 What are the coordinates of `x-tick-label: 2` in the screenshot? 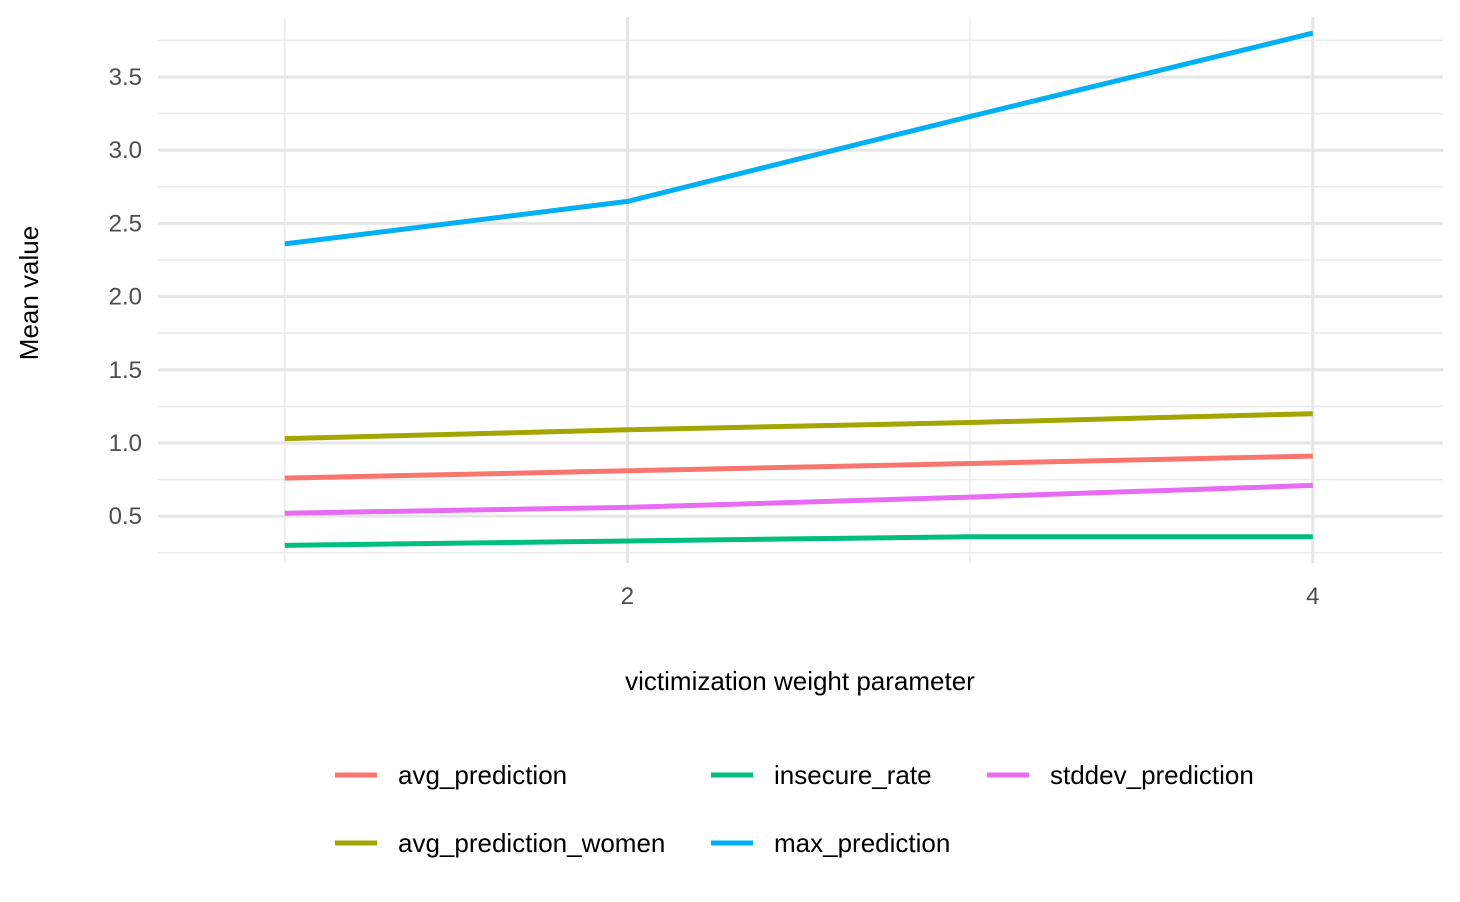 It's located at (627, 596).